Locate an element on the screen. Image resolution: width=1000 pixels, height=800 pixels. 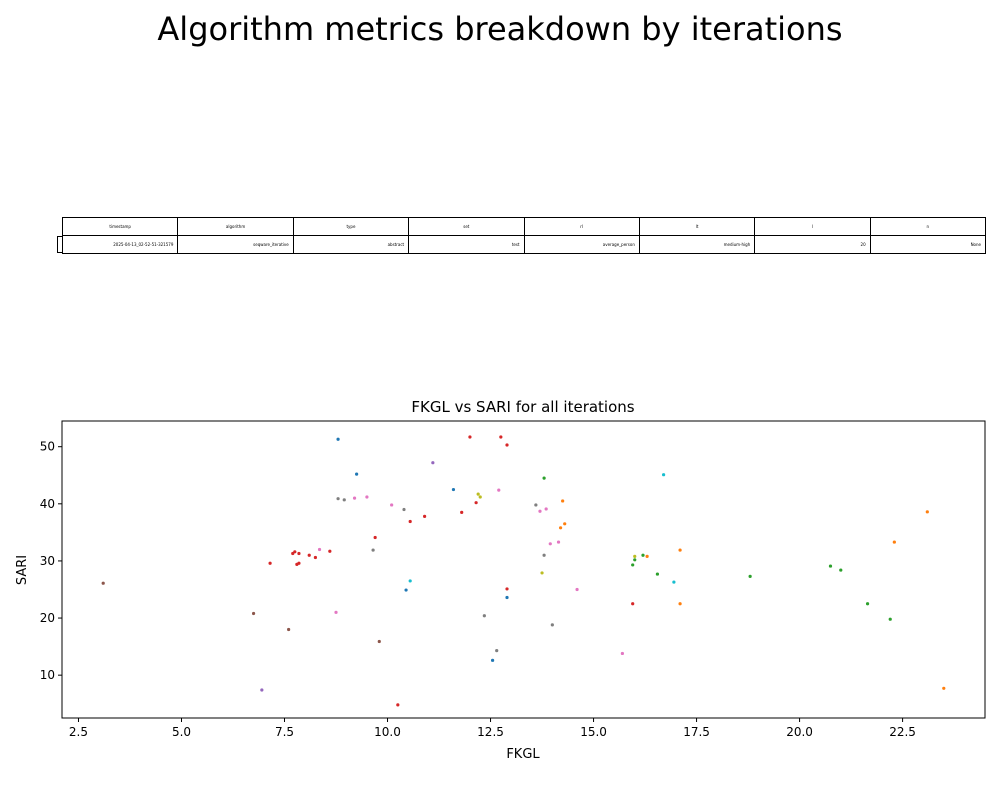
table-header-cell: n is located at coordinates (928, 226).